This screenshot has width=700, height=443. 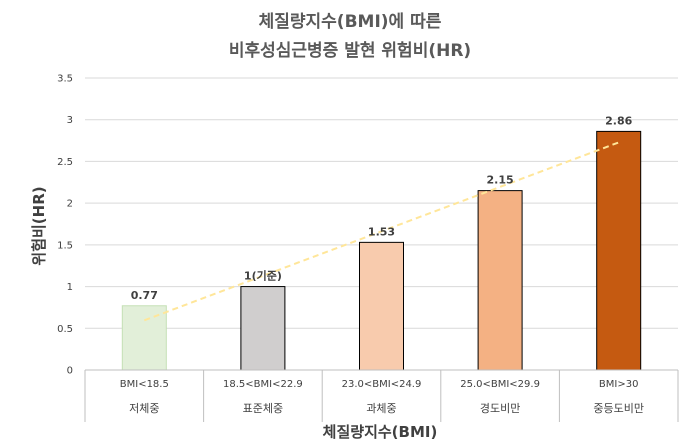 What do you see at coordinates (263, 408) in the screenshot?
I see `x-tick-label-group: 표준체중` at bounding box center [263, 408].